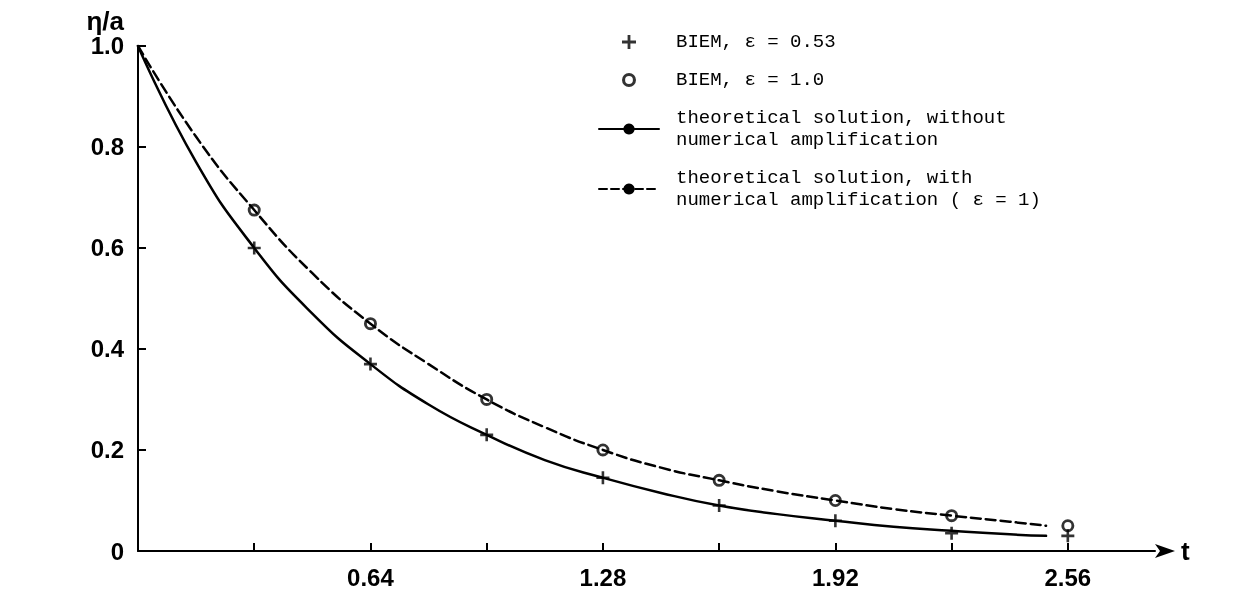  What do you see at coordinates (858, 189) in the screenshot?
I see `legend-label: theoretical solution, with numerical amplification ( ε = 1)` at bounding box center [858, 189].